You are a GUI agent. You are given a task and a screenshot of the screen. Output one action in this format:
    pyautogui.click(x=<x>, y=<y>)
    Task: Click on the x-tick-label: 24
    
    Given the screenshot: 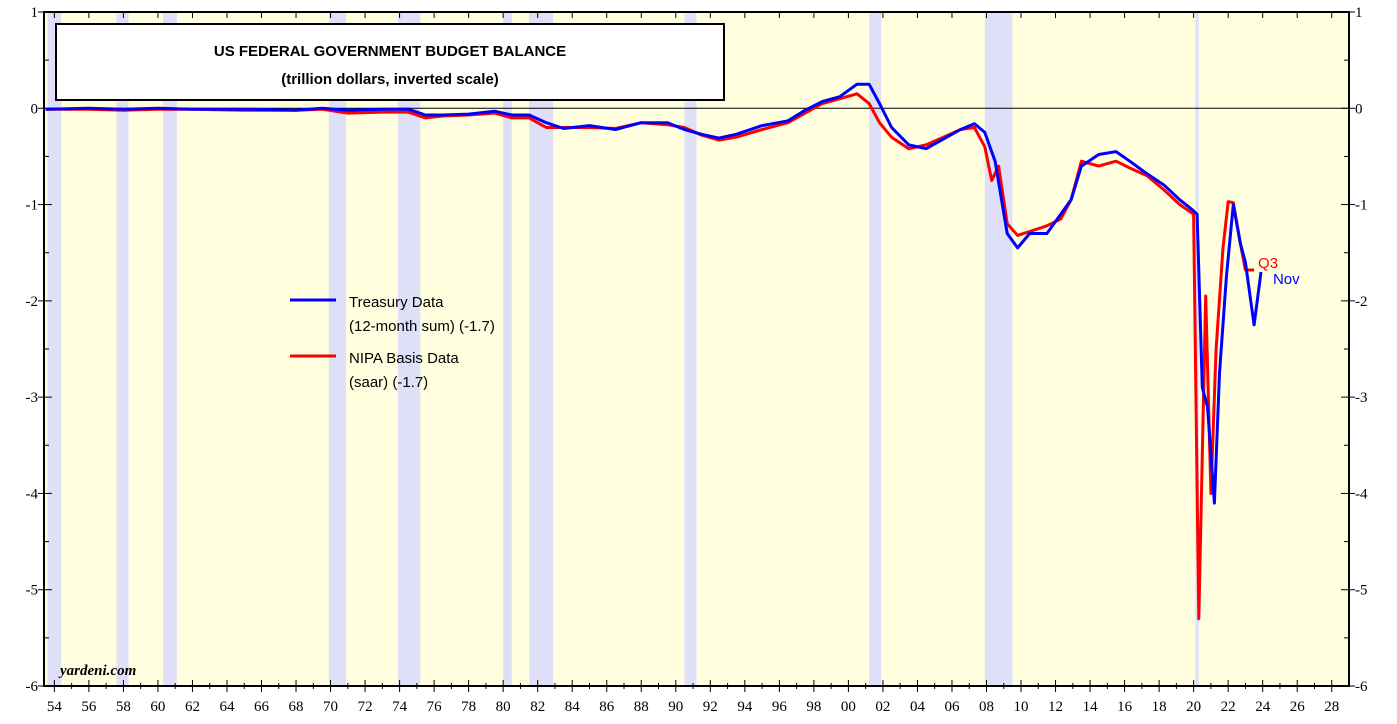 What is the action you would take?
    pyautogui.click(x=1263, y=707)
    